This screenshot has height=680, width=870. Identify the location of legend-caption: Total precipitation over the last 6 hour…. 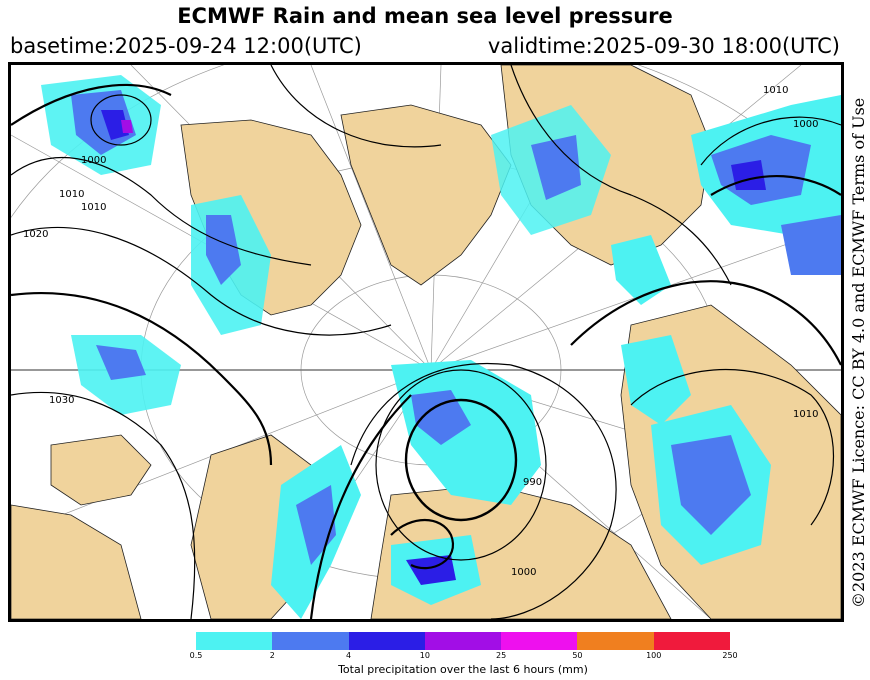
(463, 669).